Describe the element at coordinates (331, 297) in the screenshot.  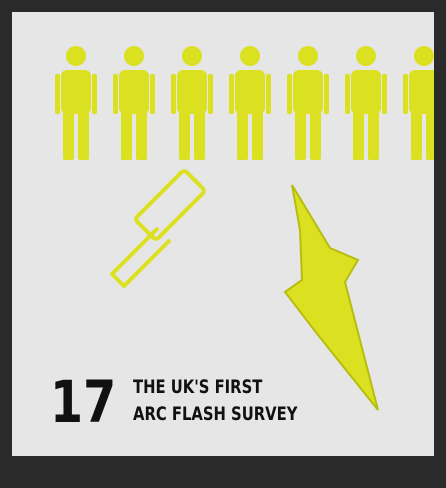
I see `lightning-icon` at that location.